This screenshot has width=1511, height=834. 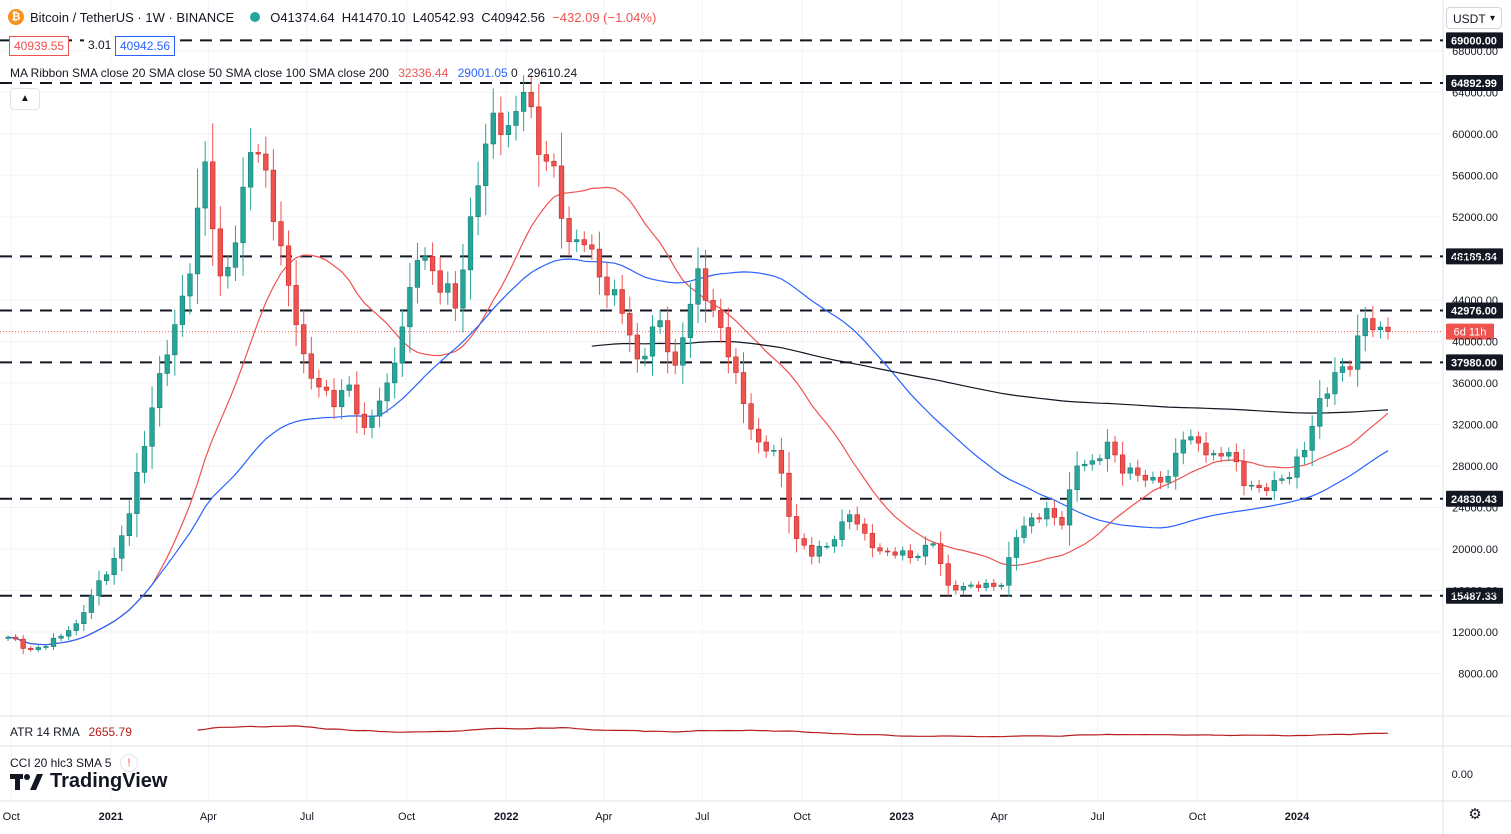 What do you see at coordinates (145, 46) in the screenshot?
I see `ask-price-button: 40942.56` at bounding box center [145, 46].